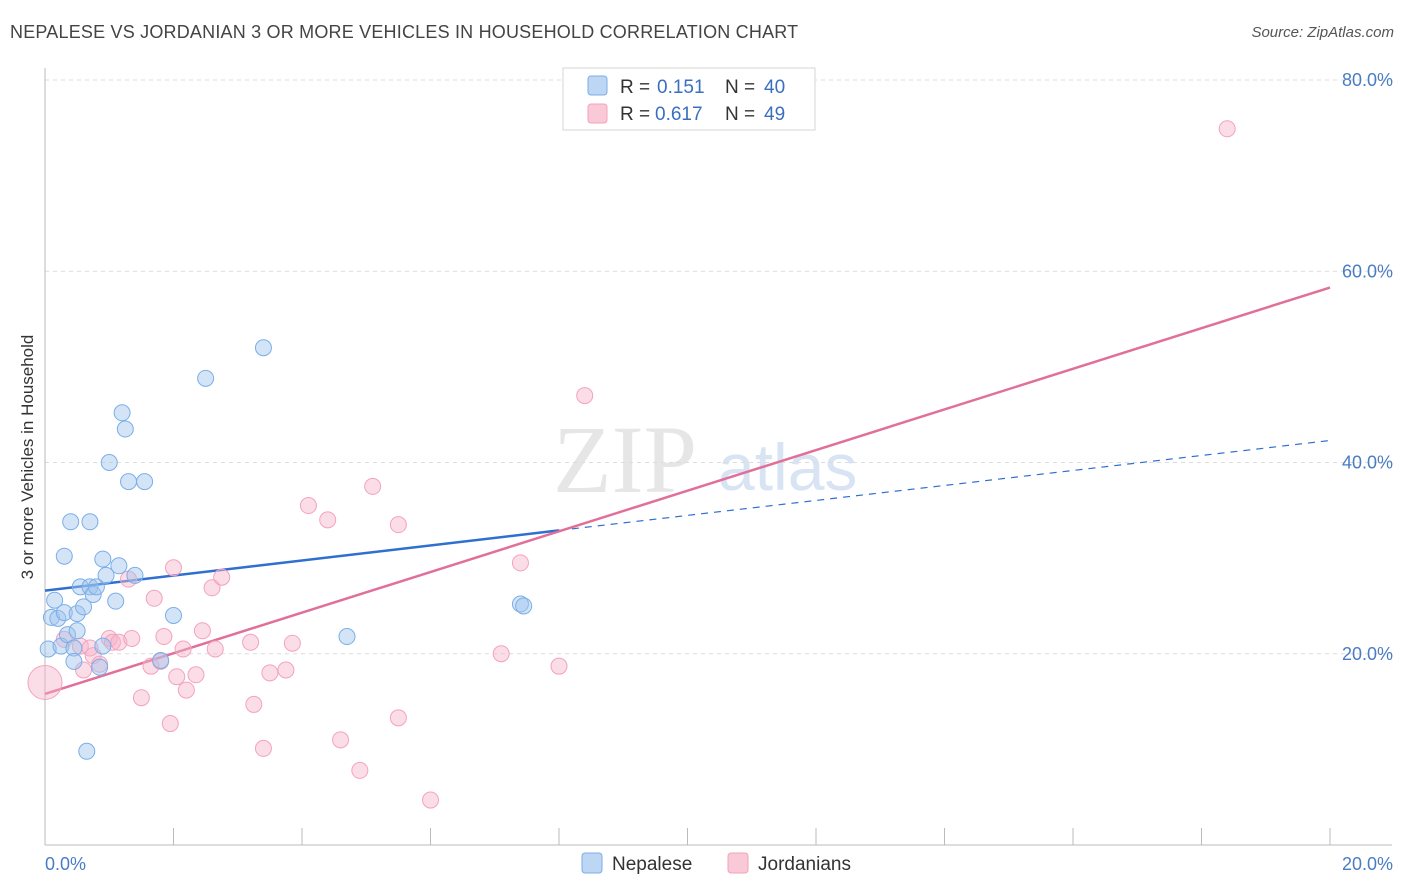  I want to click on source-label: Source: ZipAtlas.com, so click(1322, 32).